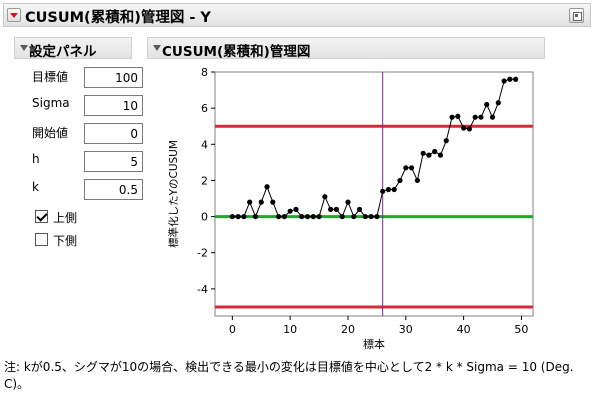 Image resolution: width=595 pixels, height=405 pixels. I want to click on h-input: 5, so click(113, 161).